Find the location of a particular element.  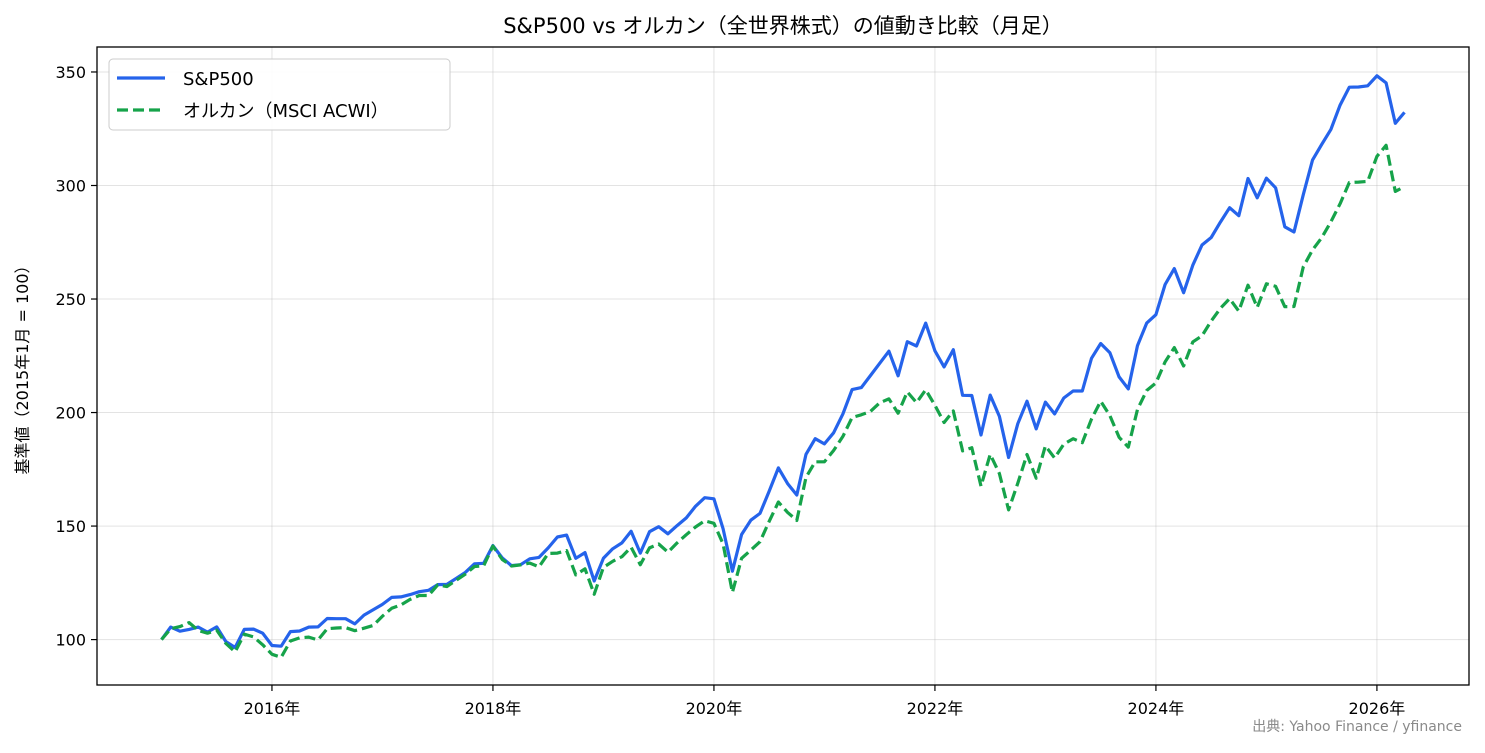

x-tick-label: 2024年 is located at coordinates (1156, 708).